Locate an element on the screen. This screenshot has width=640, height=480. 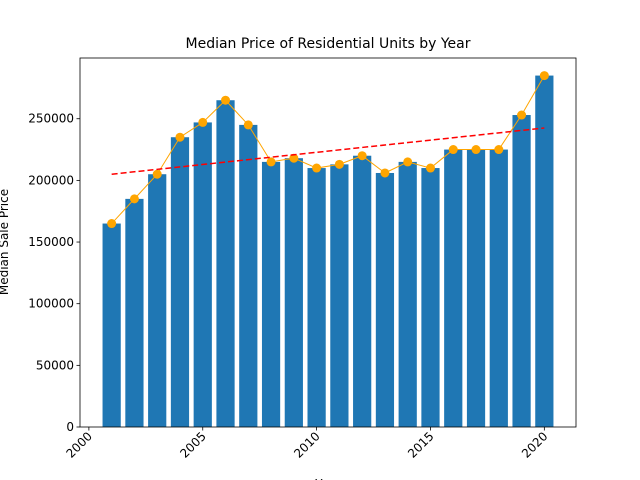
x-axis-label: Year is located at coordinates (327, 478).